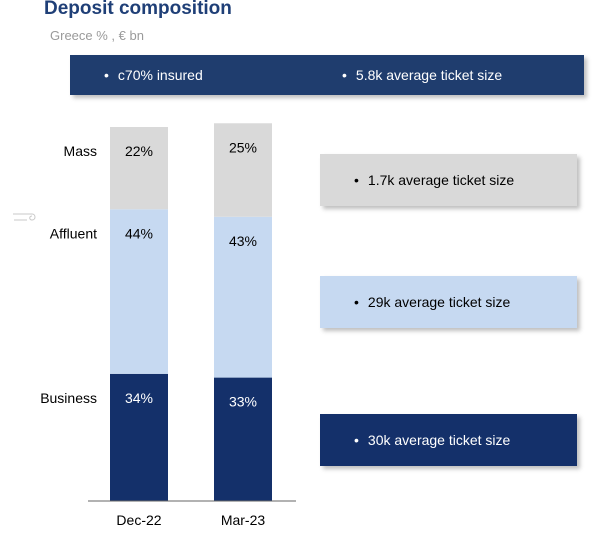 The width and height of the screenshot is (600, 542). Describe the element at coordinates (441, 180) in the screenshot. I see `mass-ticket-label: 1.7k average ticket size` at that location.